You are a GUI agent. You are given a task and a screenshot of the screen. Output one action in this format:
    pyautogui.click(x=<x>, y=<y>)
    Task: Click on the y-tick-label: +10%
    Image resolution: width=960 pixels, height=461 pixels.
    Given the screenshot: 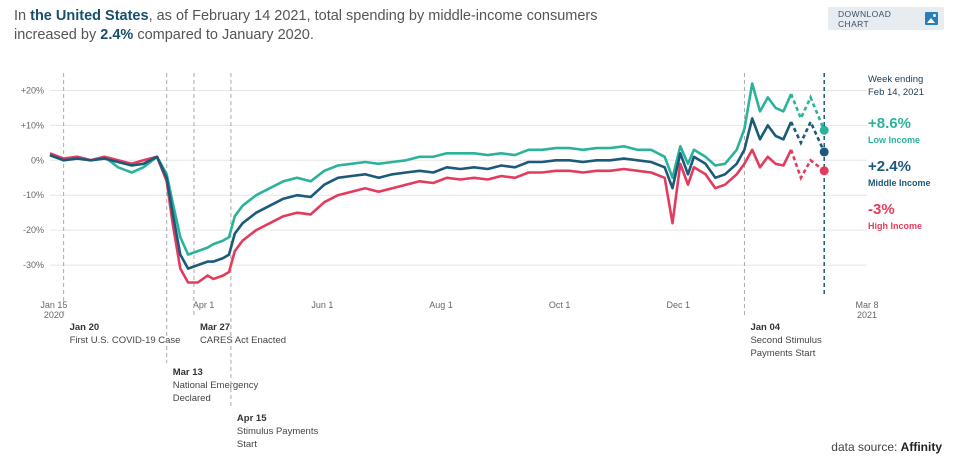 What is the action you would take?
    pyautogui.click(x=32, y=125)
    